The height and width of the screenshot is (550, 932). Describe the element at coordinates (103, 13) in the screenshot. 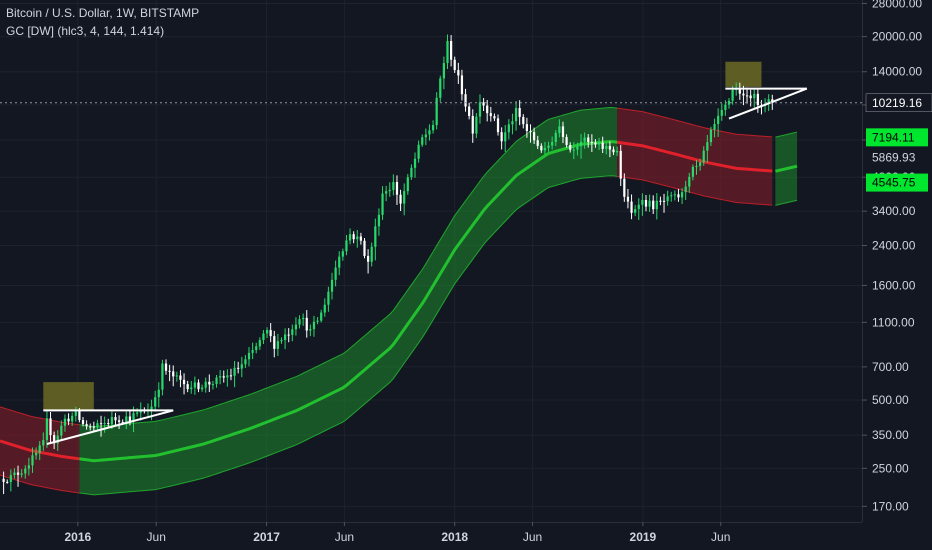

I see `symbol-title: Bitcoin / U.S. Dollar, 1W, BITSTAMP` at that location.